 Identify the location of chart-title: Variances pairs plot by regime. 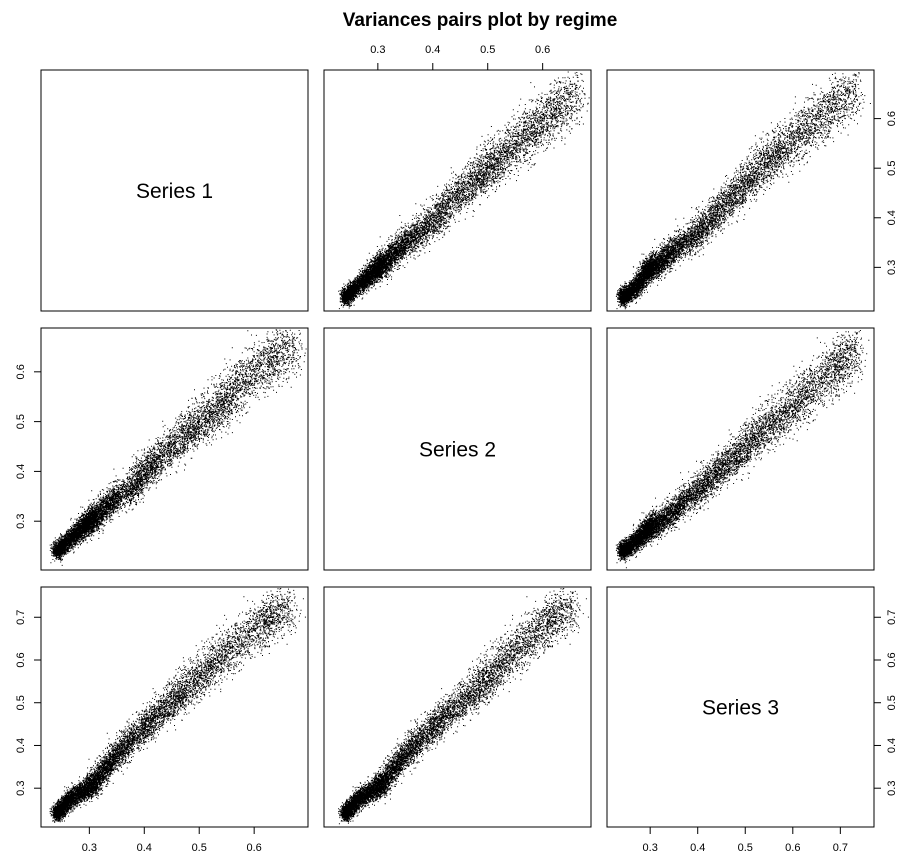
(480, 20).